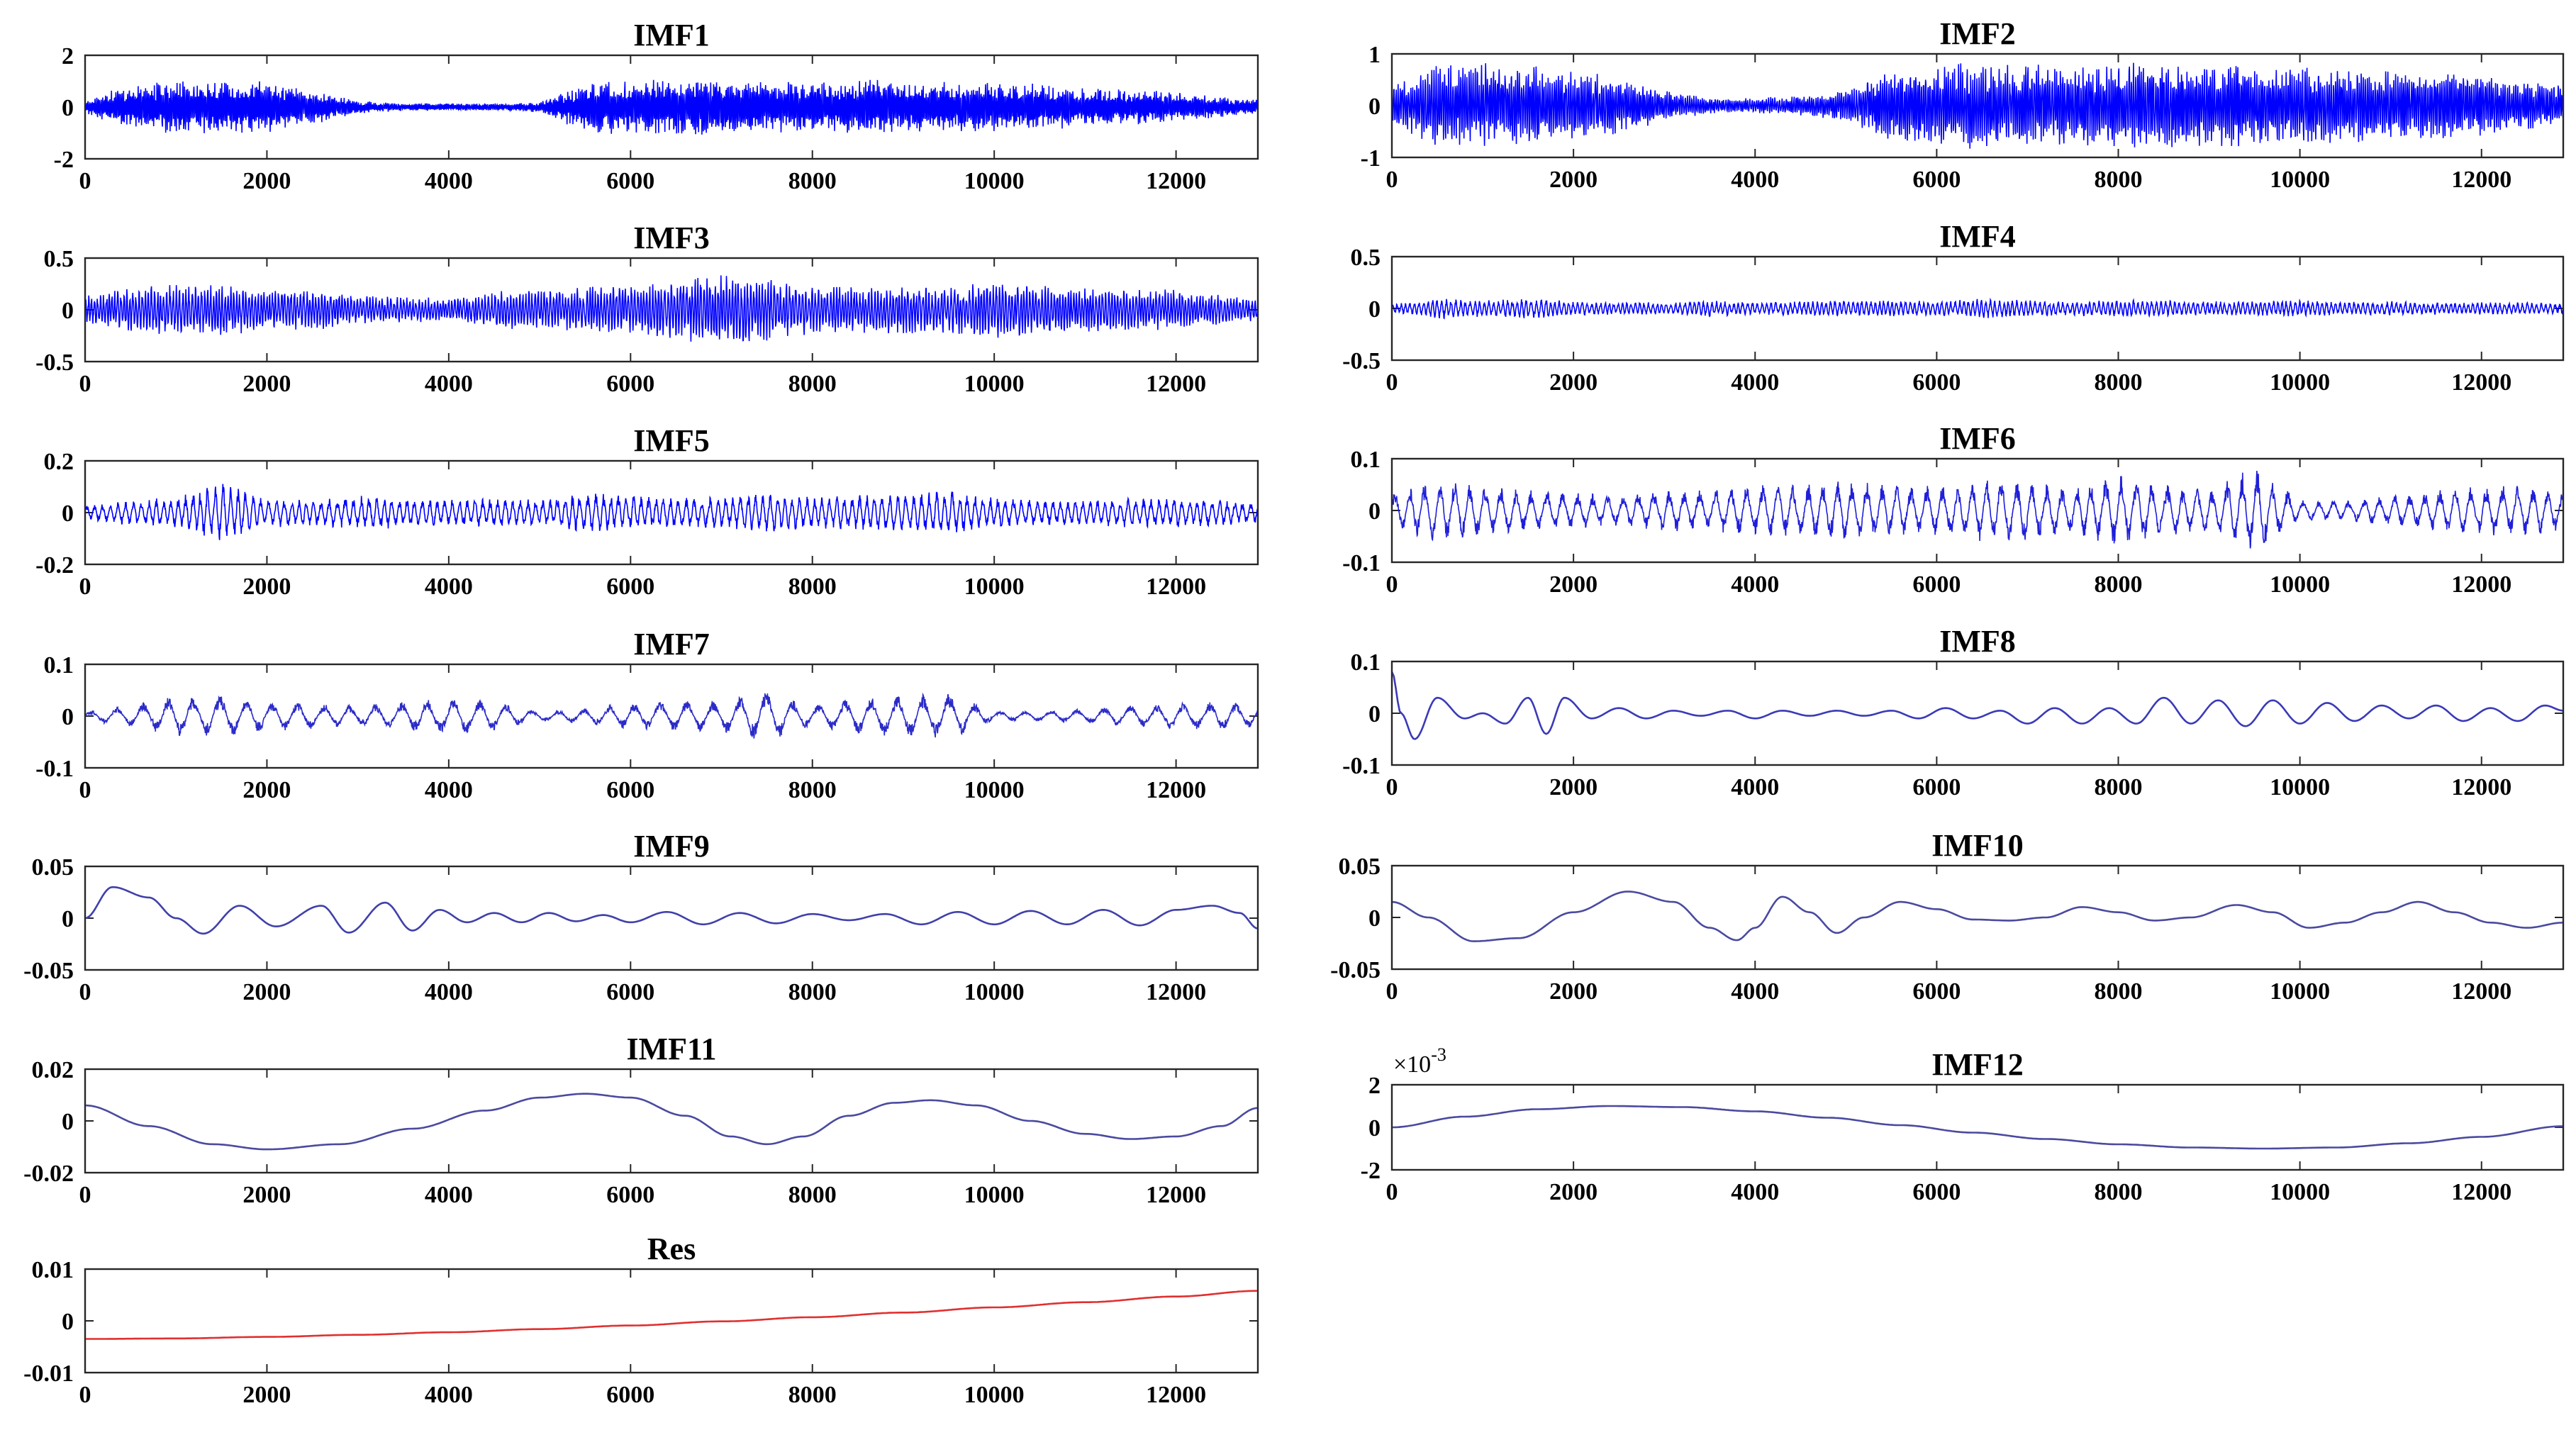 This screenshot has height=1435, width=2576. Describe the element at coordinates (68, 56) in the screenshot. I see `y-tick-label: 2` at that location.